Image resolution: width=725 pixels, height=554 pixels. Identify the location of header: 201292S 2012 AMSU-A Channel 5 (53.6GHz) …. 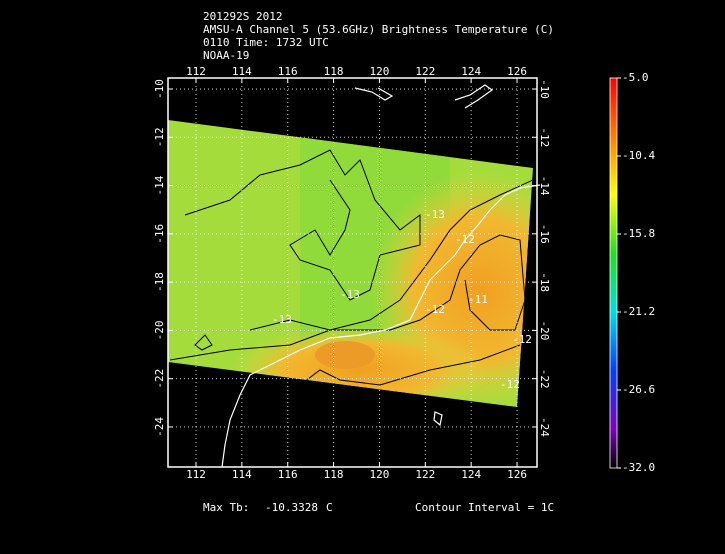
(378, 36).